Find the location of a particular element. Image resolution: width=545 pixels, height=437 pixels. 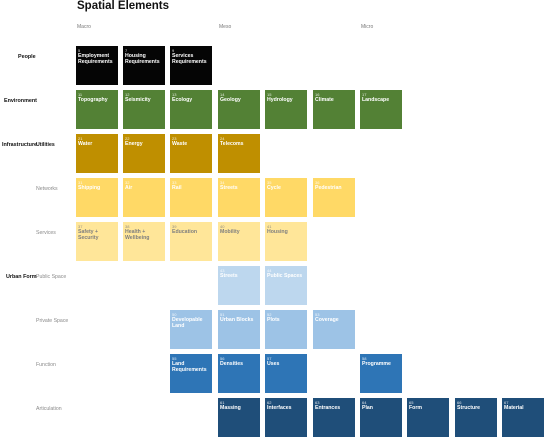

element-label: Employment Requirements is located at coordinates (95, 59).